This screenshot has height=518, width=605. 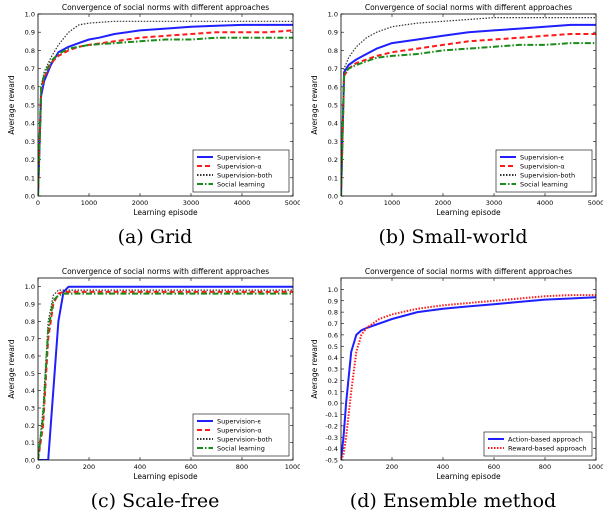 I want to click on y-tick-label: -0.1, so click(x=331, y=415).